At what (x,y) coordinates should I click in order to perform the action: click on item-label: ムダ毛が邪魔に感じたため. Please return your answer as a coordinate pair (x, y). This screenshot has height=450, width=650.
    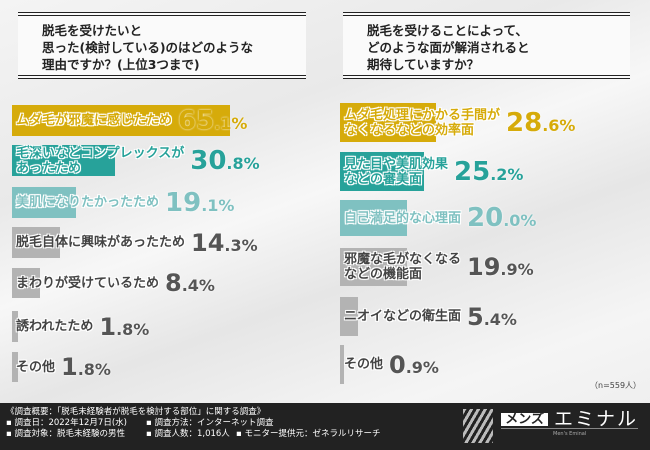
    Looking at the image, I should click on (92, 120).